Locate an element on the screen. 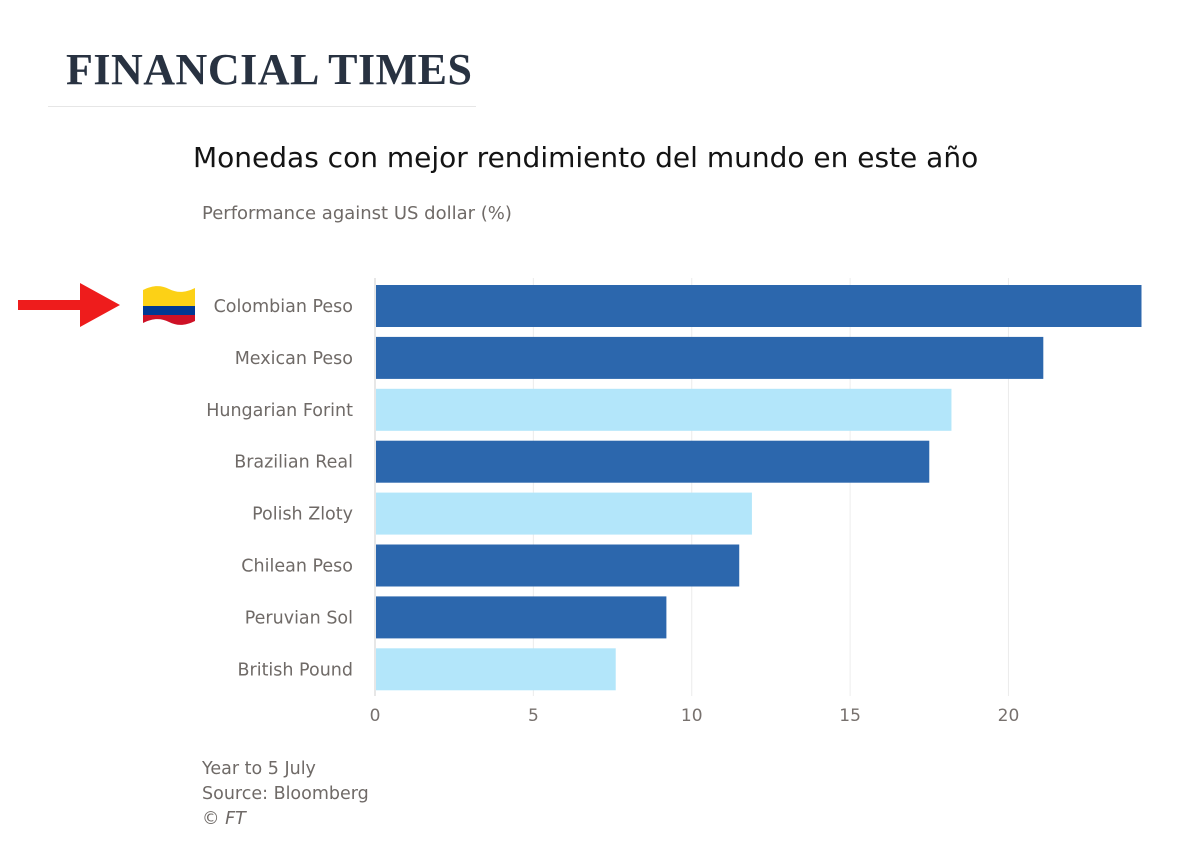 The height and width of the screenshot is (868, 1200). category-label: Colombian Peso is located at coordinates (283, 307).